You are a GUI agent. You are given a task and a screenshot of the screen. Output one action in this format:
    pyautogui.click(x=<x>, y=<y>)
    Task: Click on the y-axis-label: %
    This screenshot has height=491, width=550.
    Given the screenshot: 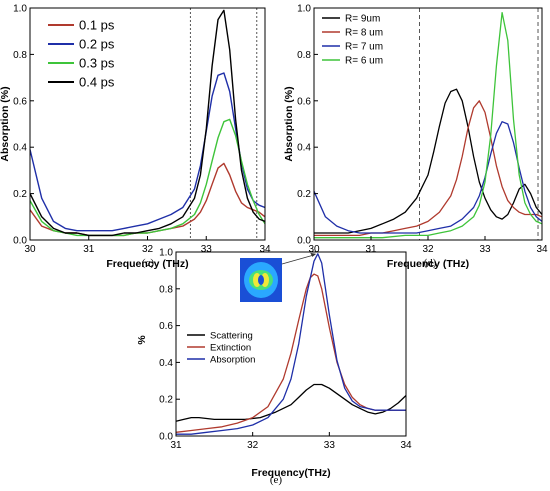 What is the action you would take?
    pyautogui.click(x=142, y=340)
    